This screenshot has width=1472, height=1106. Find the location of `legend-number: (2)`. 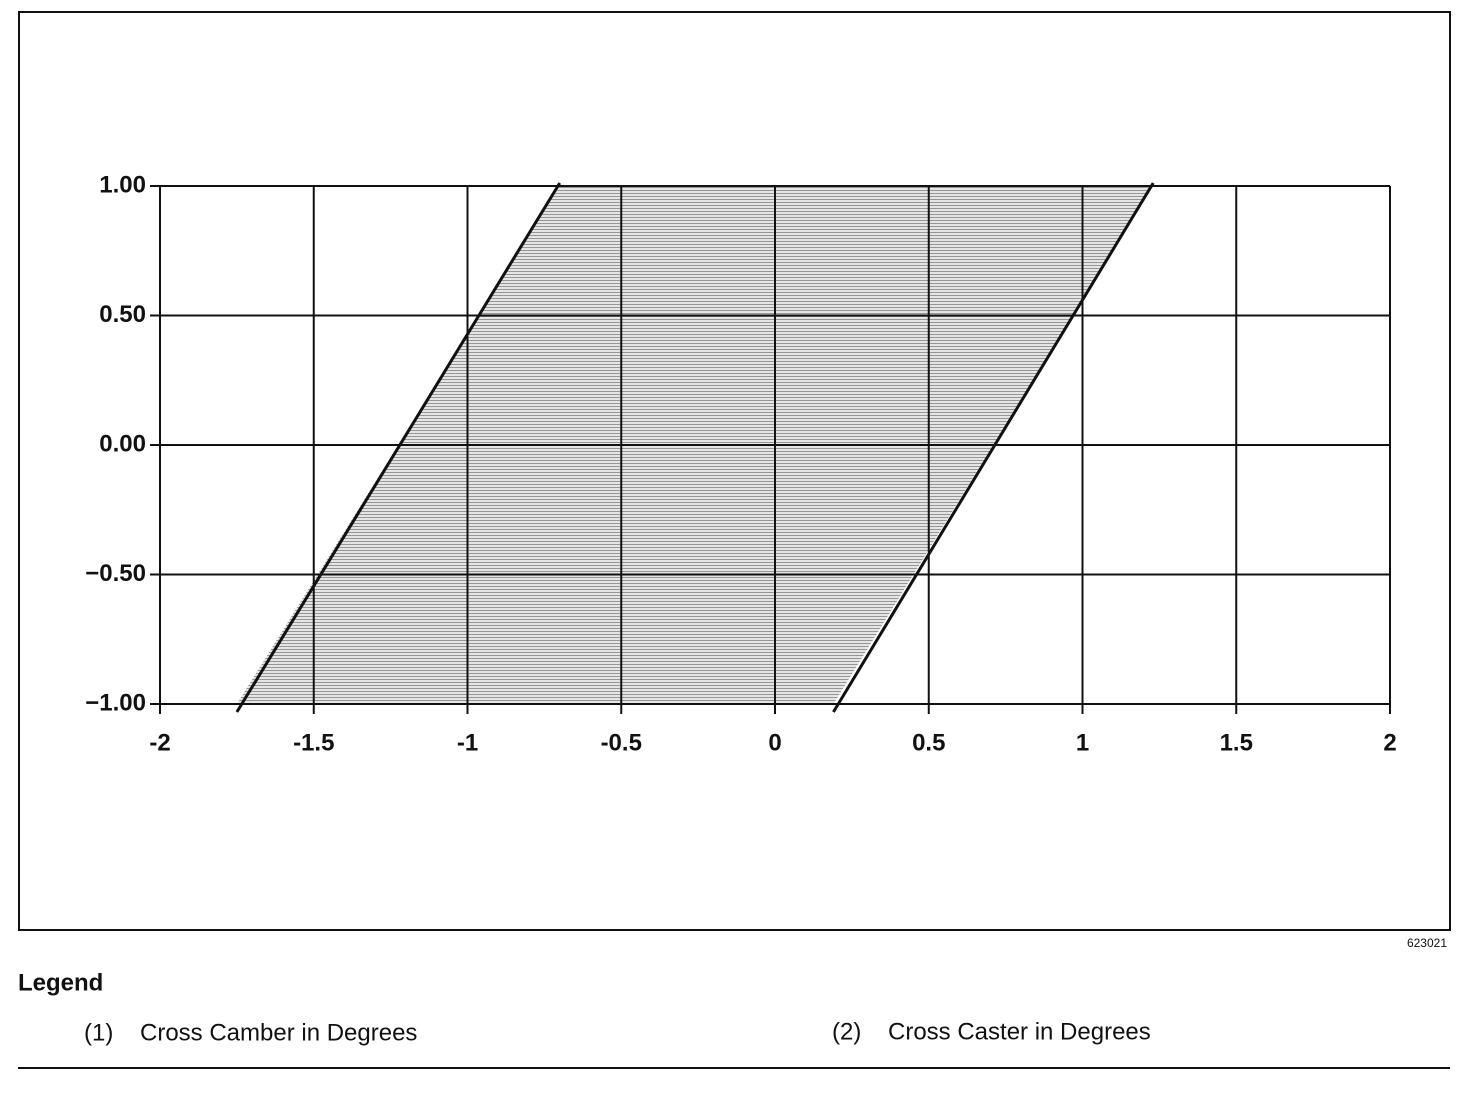

legend-number: (2) is located at coordinates (846, 1031).